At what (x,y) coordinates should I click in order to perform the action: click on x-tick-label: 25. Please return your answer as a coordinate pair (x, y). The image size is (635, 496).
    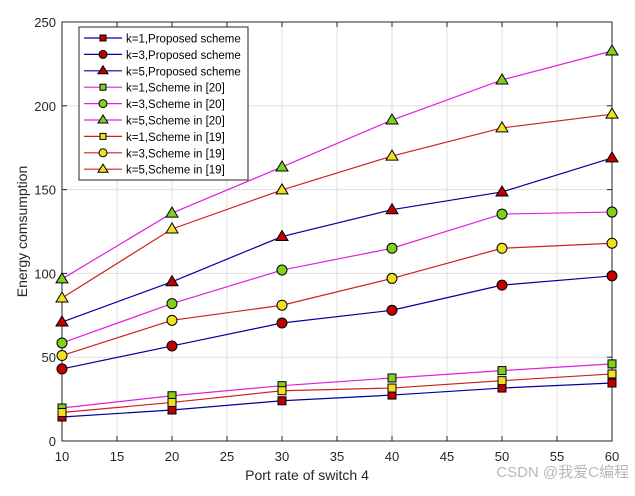
    Looking at the image, I should click on (227, 456).